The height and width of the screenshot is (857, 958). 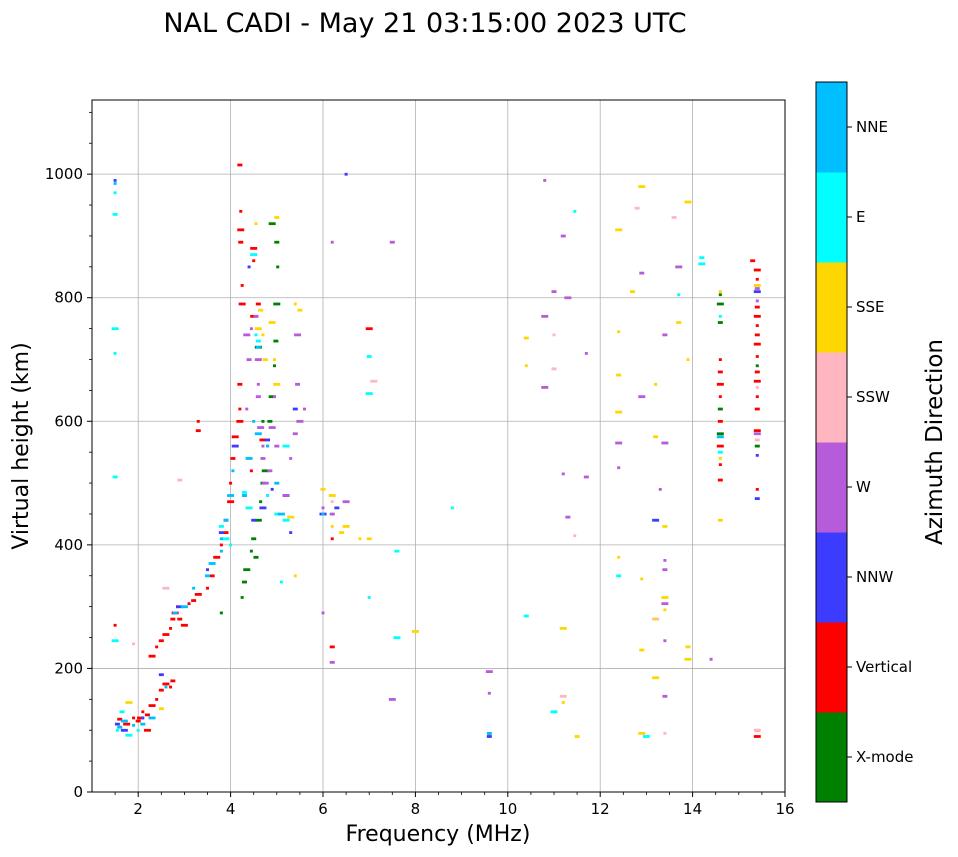 I want to click on x-tick-label: 14, so click(x=692, y=809).